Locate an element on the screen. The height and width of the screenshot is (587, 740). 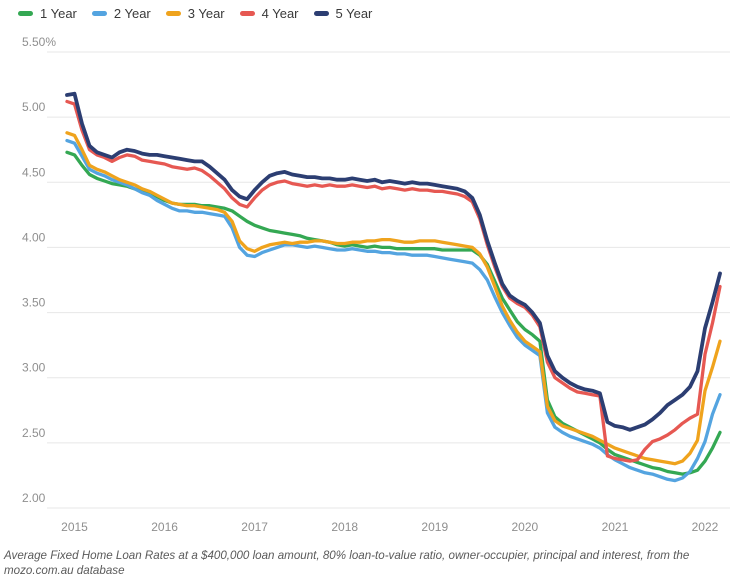
legend-item-4-year: 4 Year is located at coordinates (269, 13).